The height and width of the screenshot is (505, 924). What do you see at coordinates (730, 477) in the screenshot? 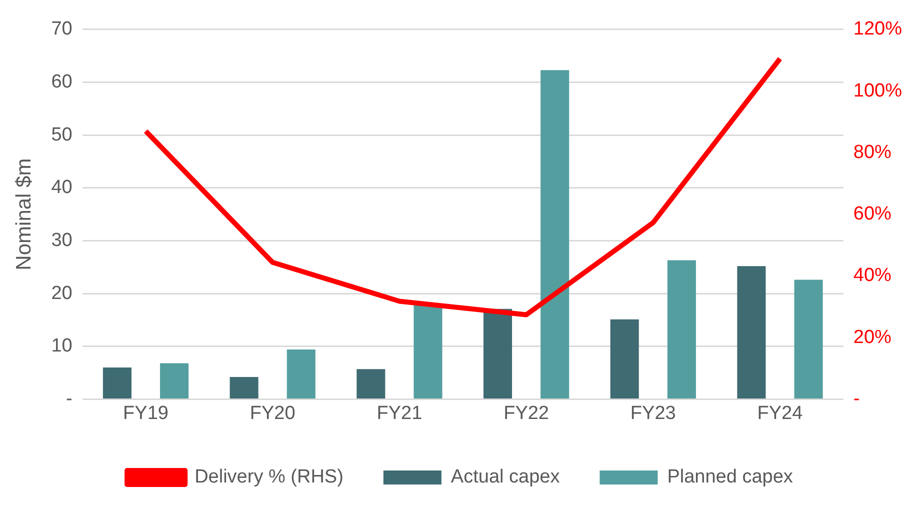
I see `legend-label: Planned capex` at bounding box center [730, 477].